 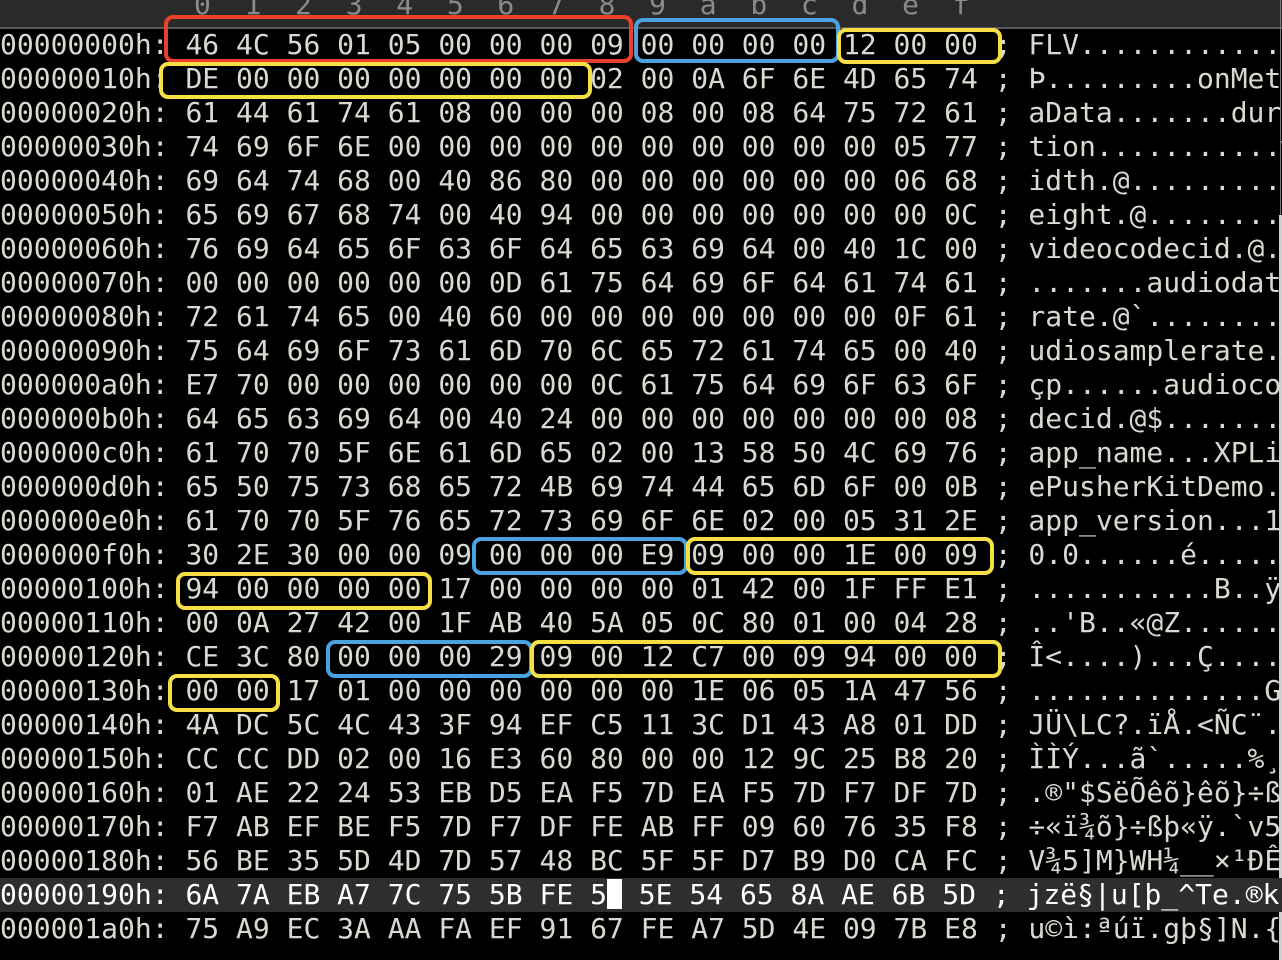 What do you see at coordinates (607, 452) in the screenshot?
I see `hex-byte: 02` at bounding box center [607, 452].